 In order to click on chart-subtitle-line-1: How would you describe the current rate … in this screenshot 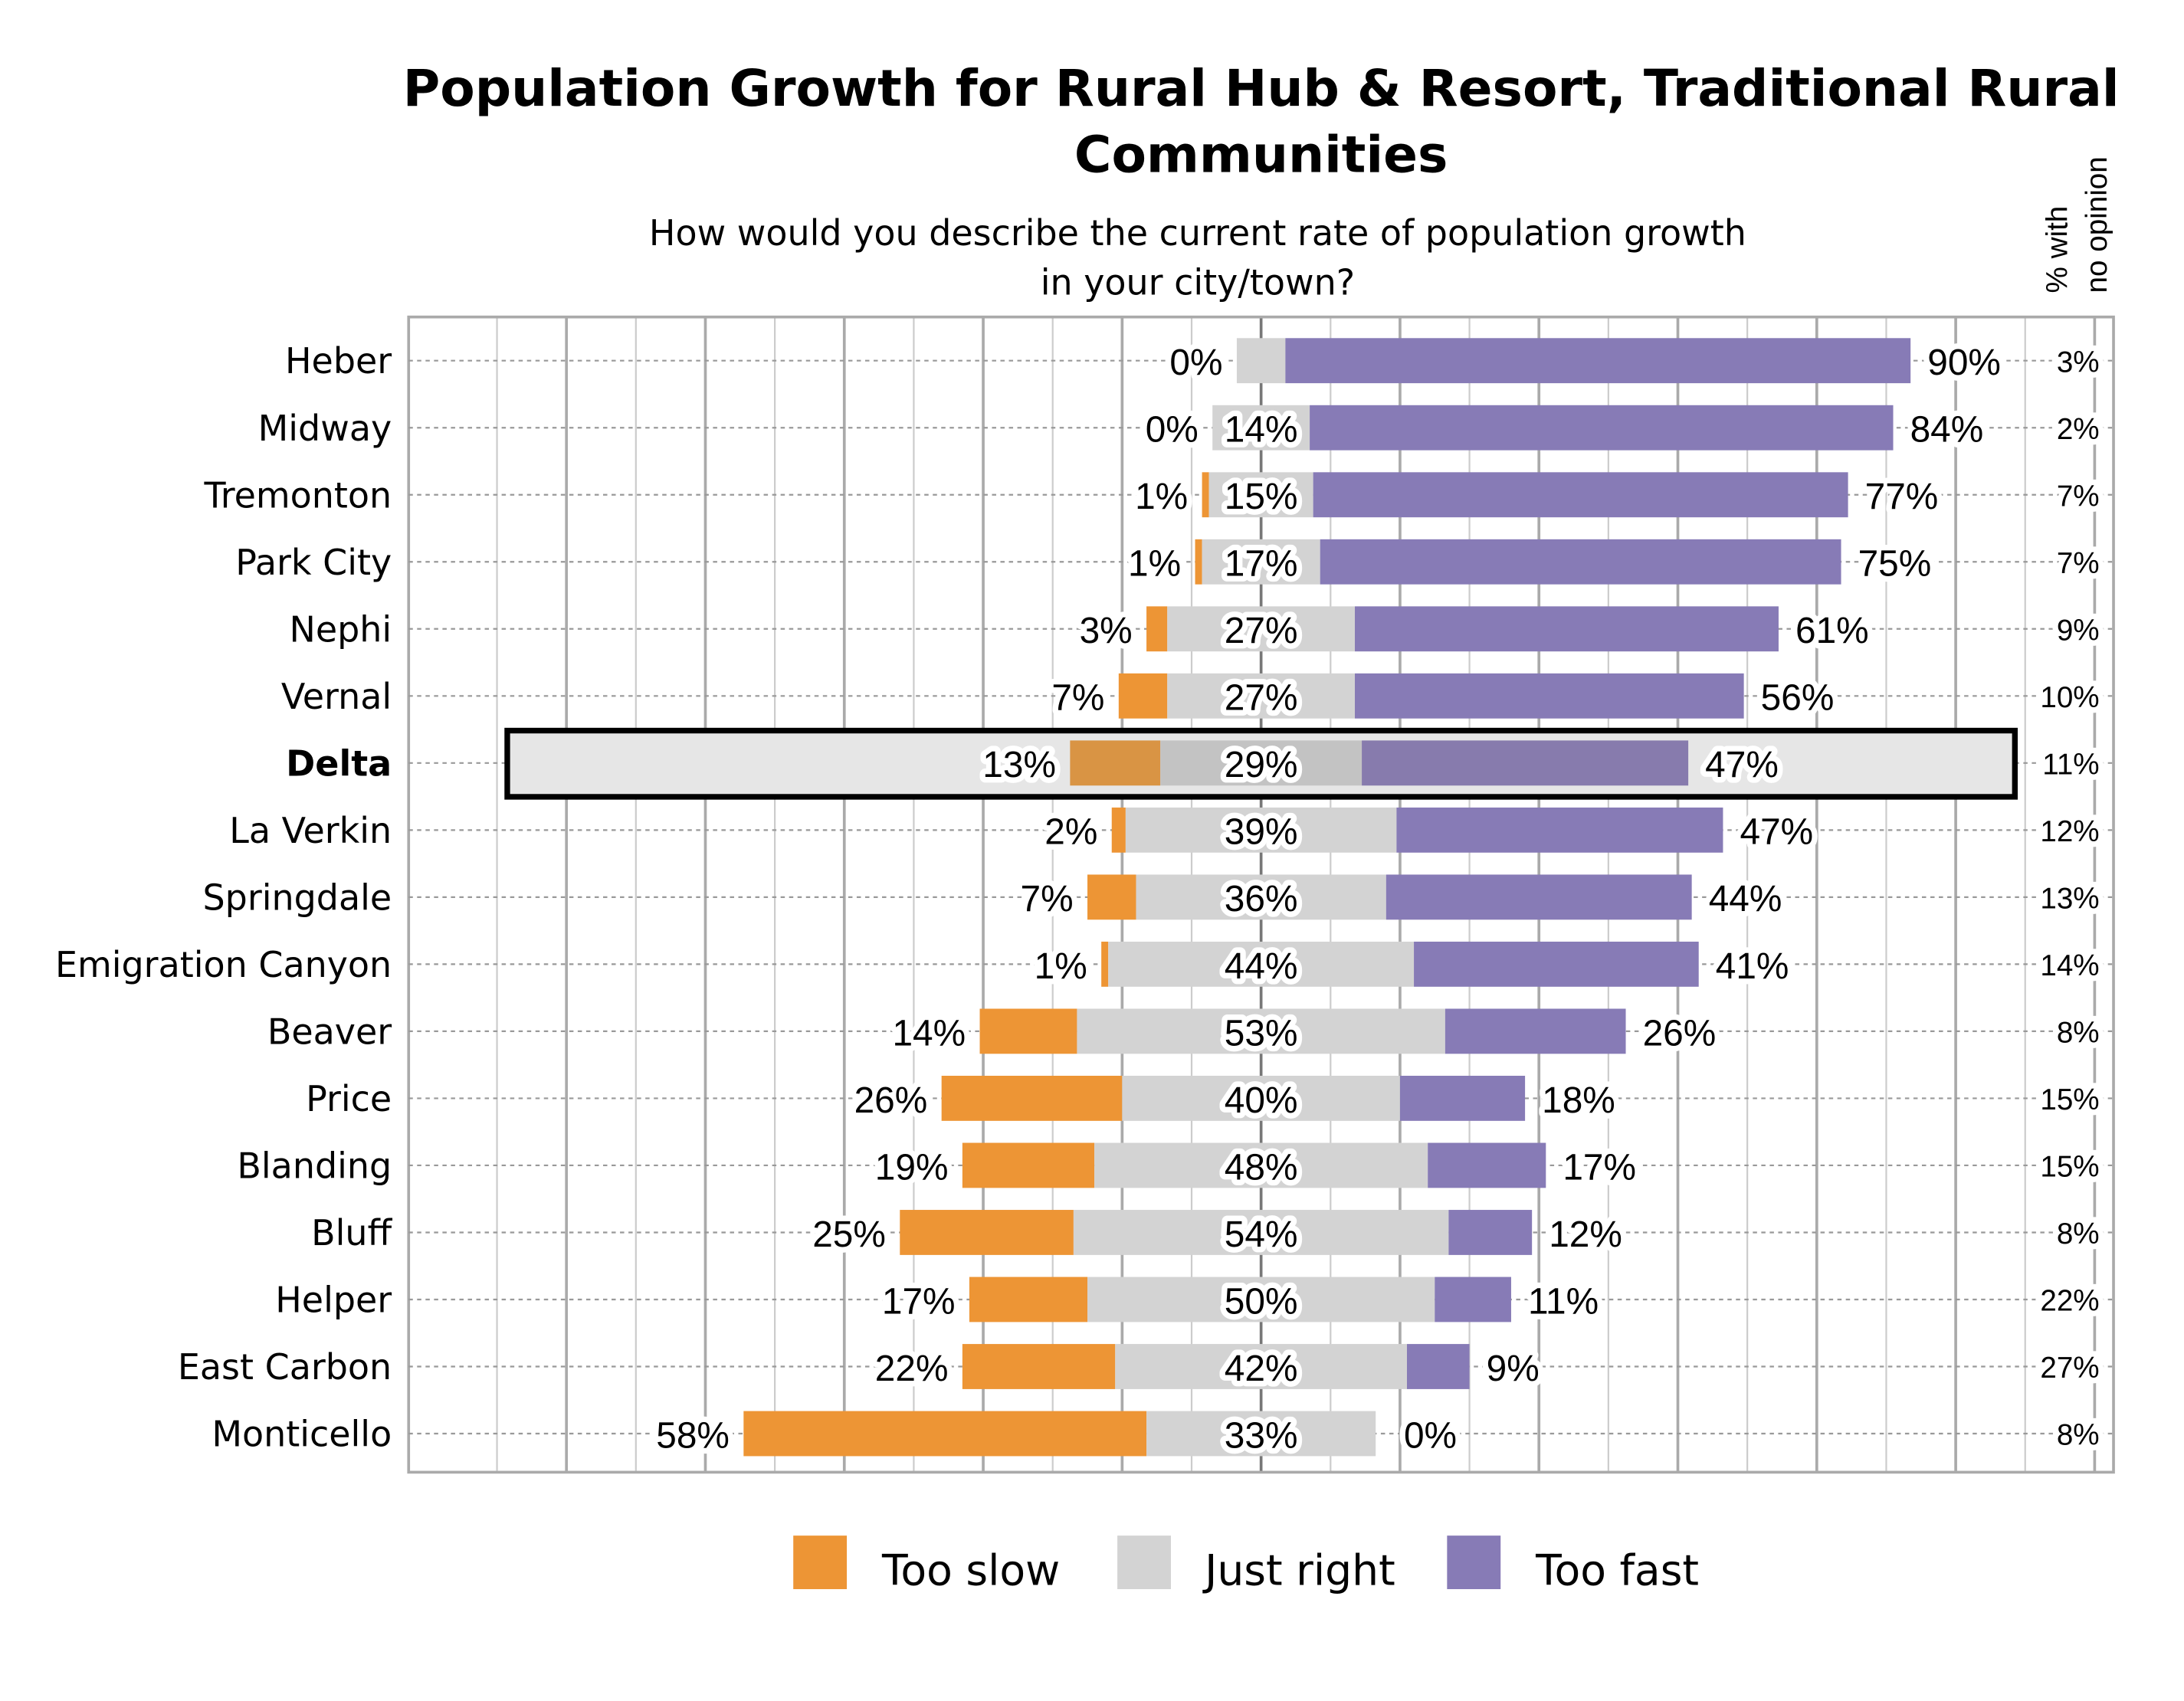, I will do `click(1197, 233)`.